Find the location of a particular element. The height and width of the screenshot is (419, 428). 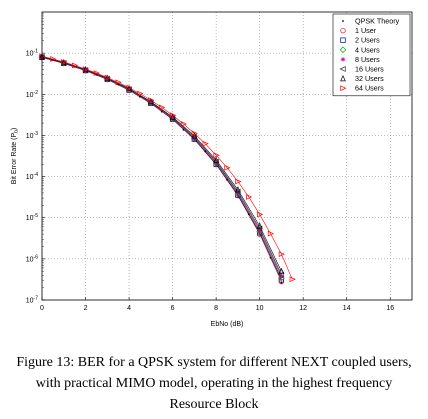

y-axis-label-main: Bit Error Rate (P is located at coordinates (14, 159).